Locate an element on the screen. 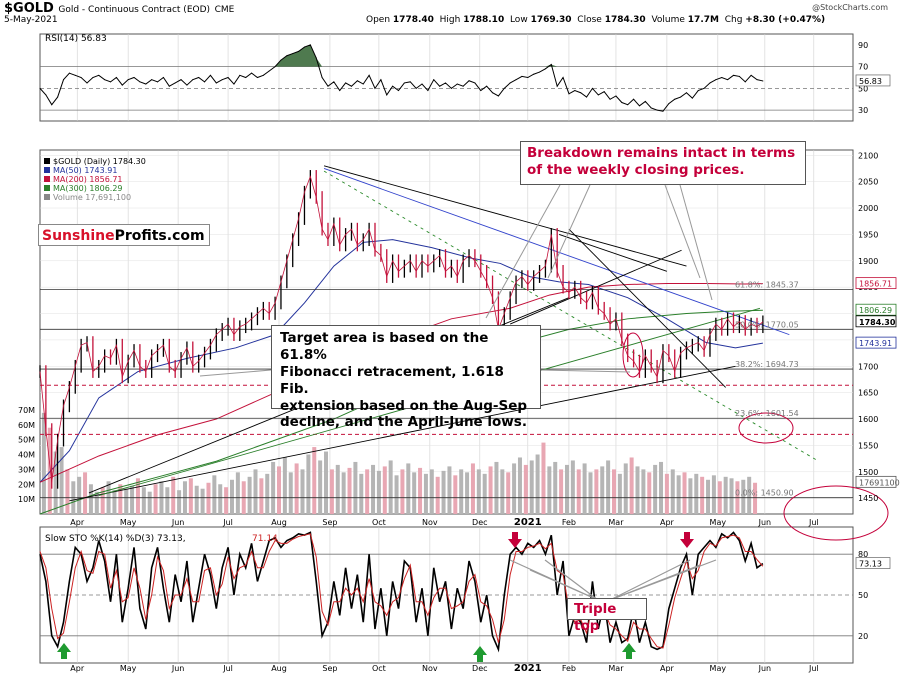 The image size is (900, 673). x-tick-label: Nov is located at coordinates (430, 522).